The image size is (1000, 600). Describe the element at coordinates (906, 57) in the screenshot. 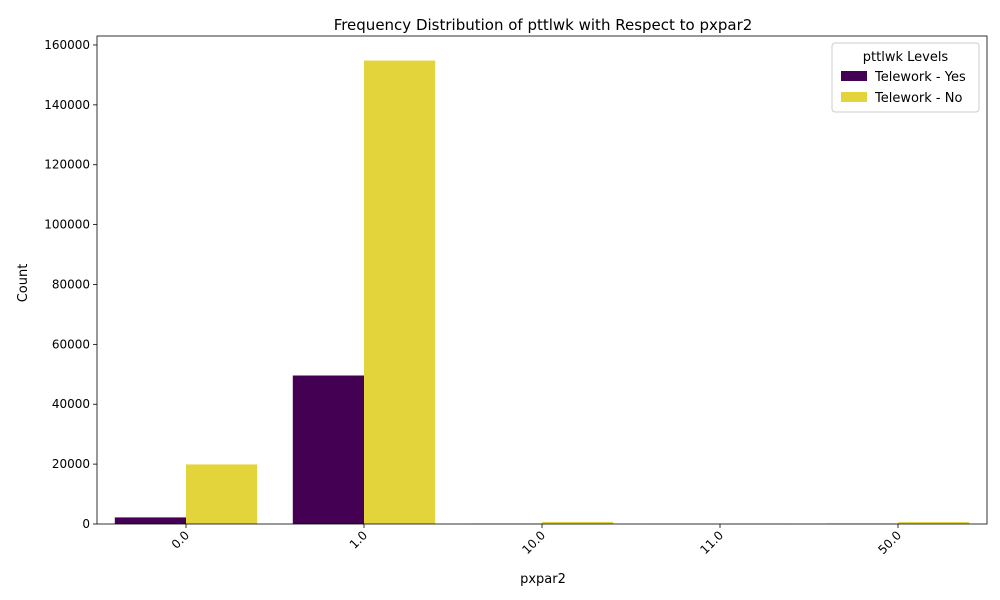

I see `legend-title: pttlwk Levels` at that location.